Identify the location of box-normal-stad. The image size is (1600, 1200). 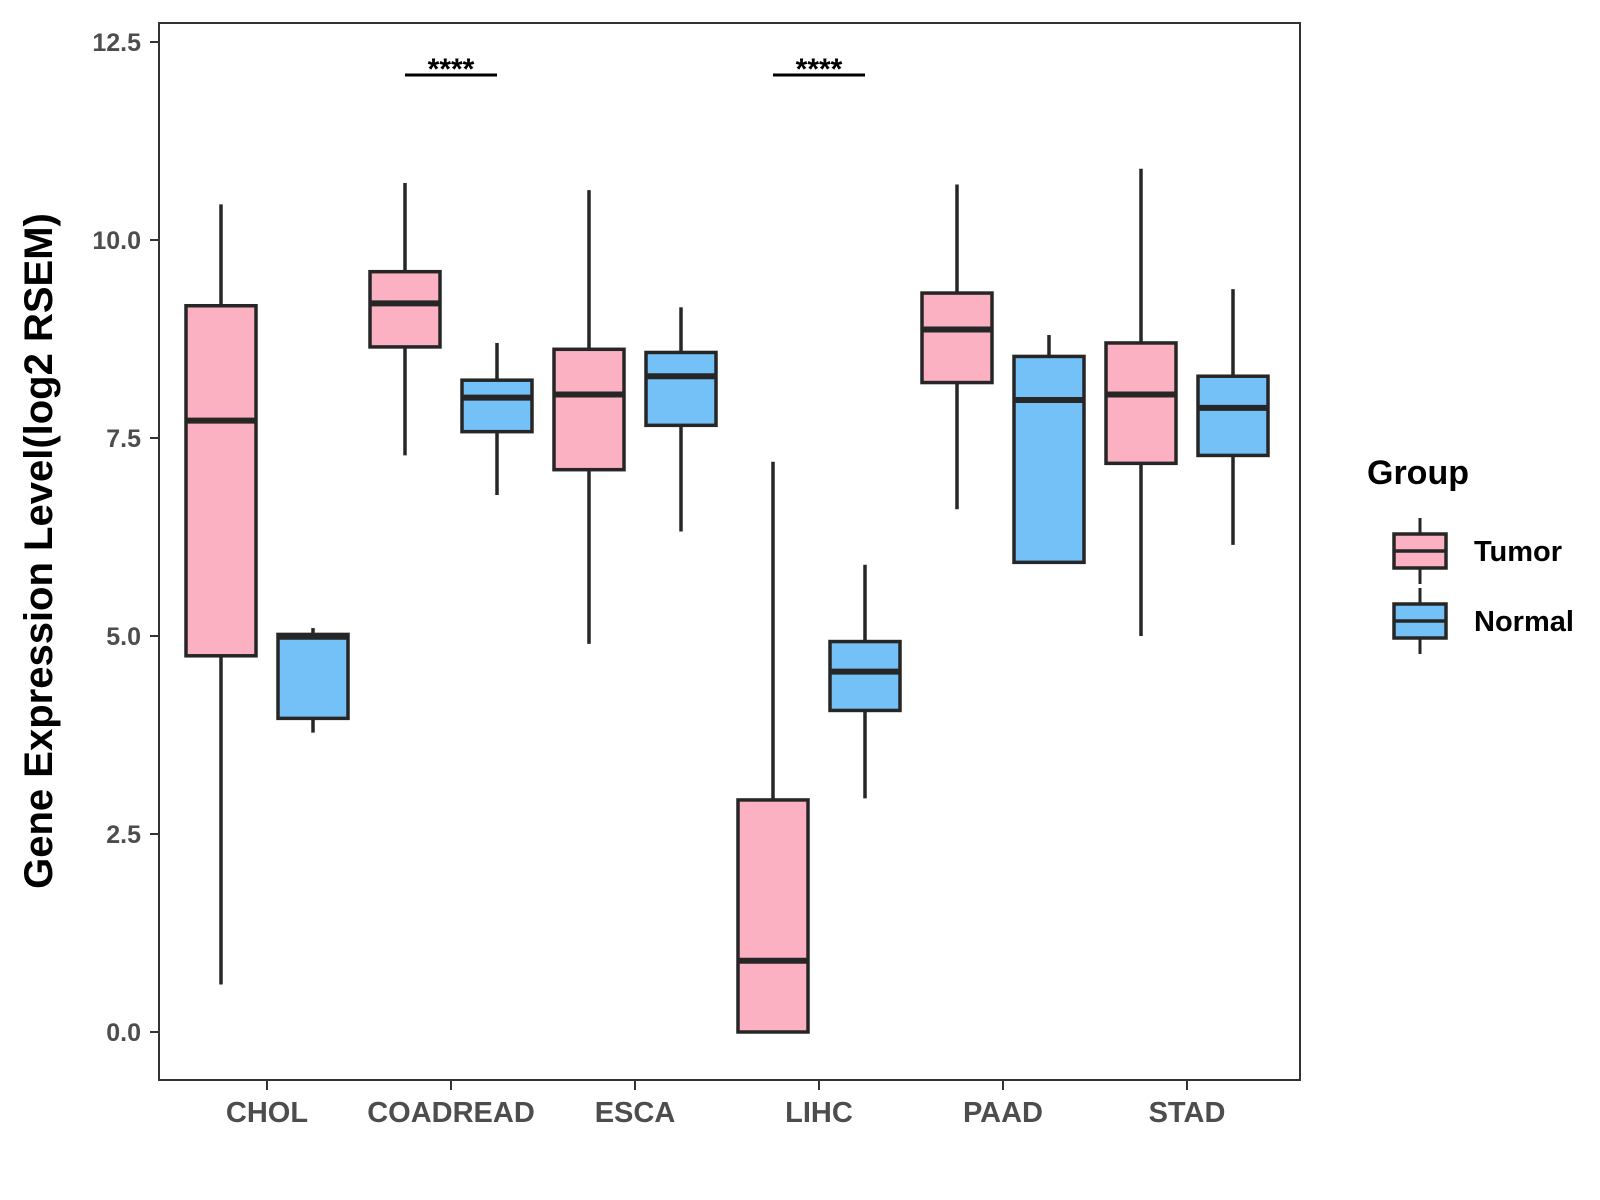
(1233, 417).